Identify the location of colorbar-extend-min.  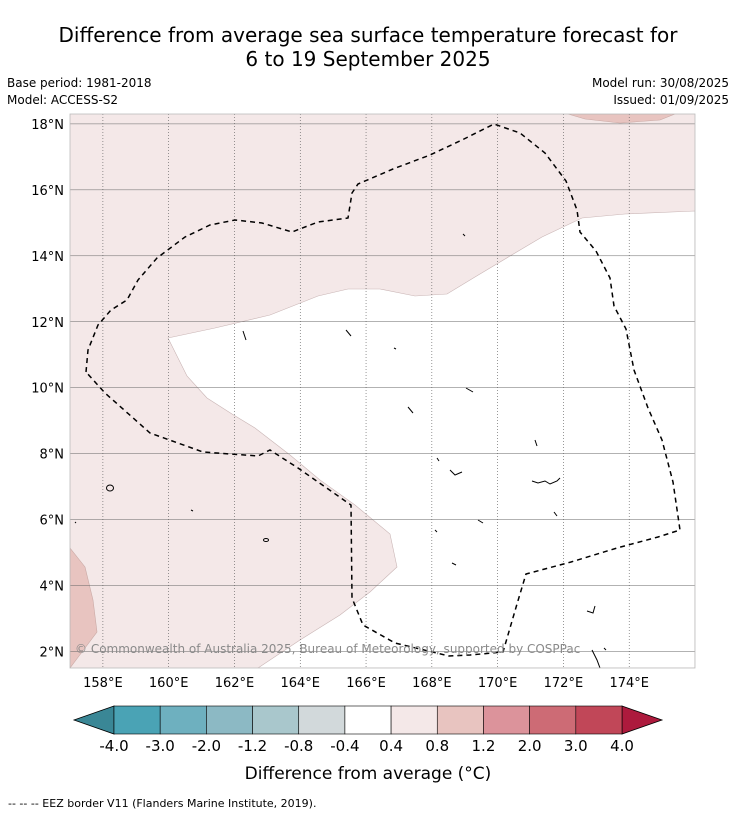
(93, 720).